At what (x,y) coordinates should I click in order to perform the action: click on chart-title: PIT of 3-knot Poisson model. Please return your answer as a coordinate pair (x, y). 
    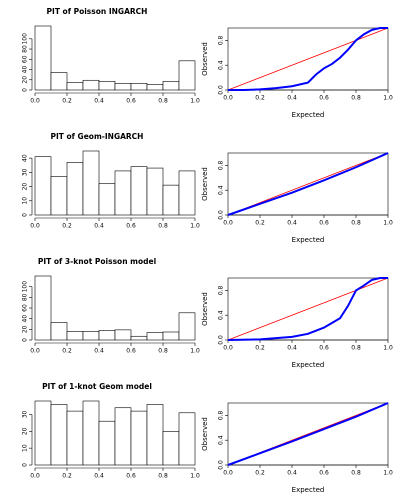
    Looking at the image, I should click on (97, 261).